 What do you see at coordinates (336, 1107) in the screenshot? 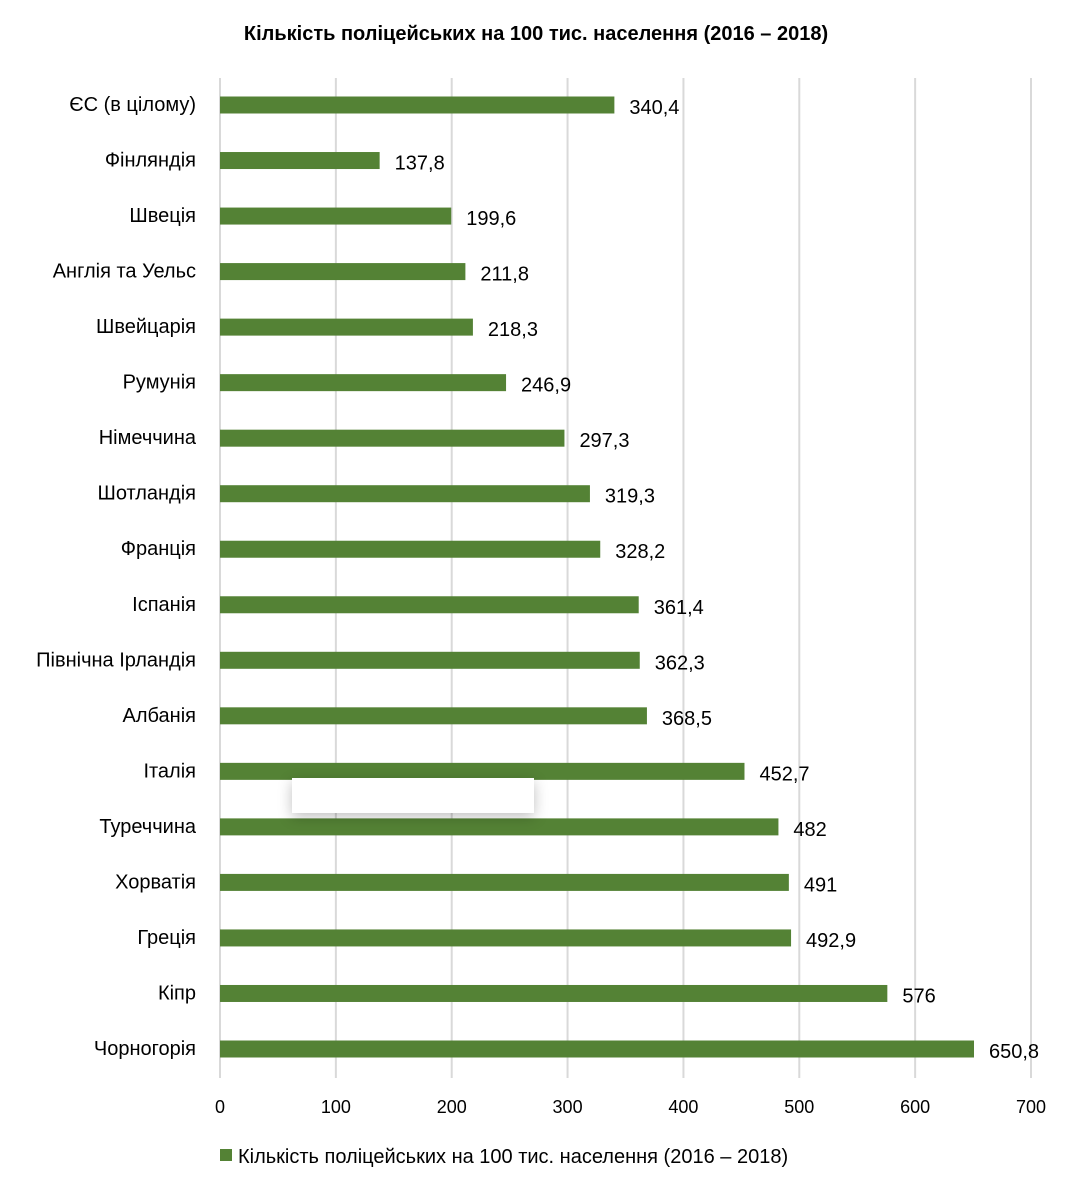
I see `x-tick-label: 100` at bounding box center [336, 1107].